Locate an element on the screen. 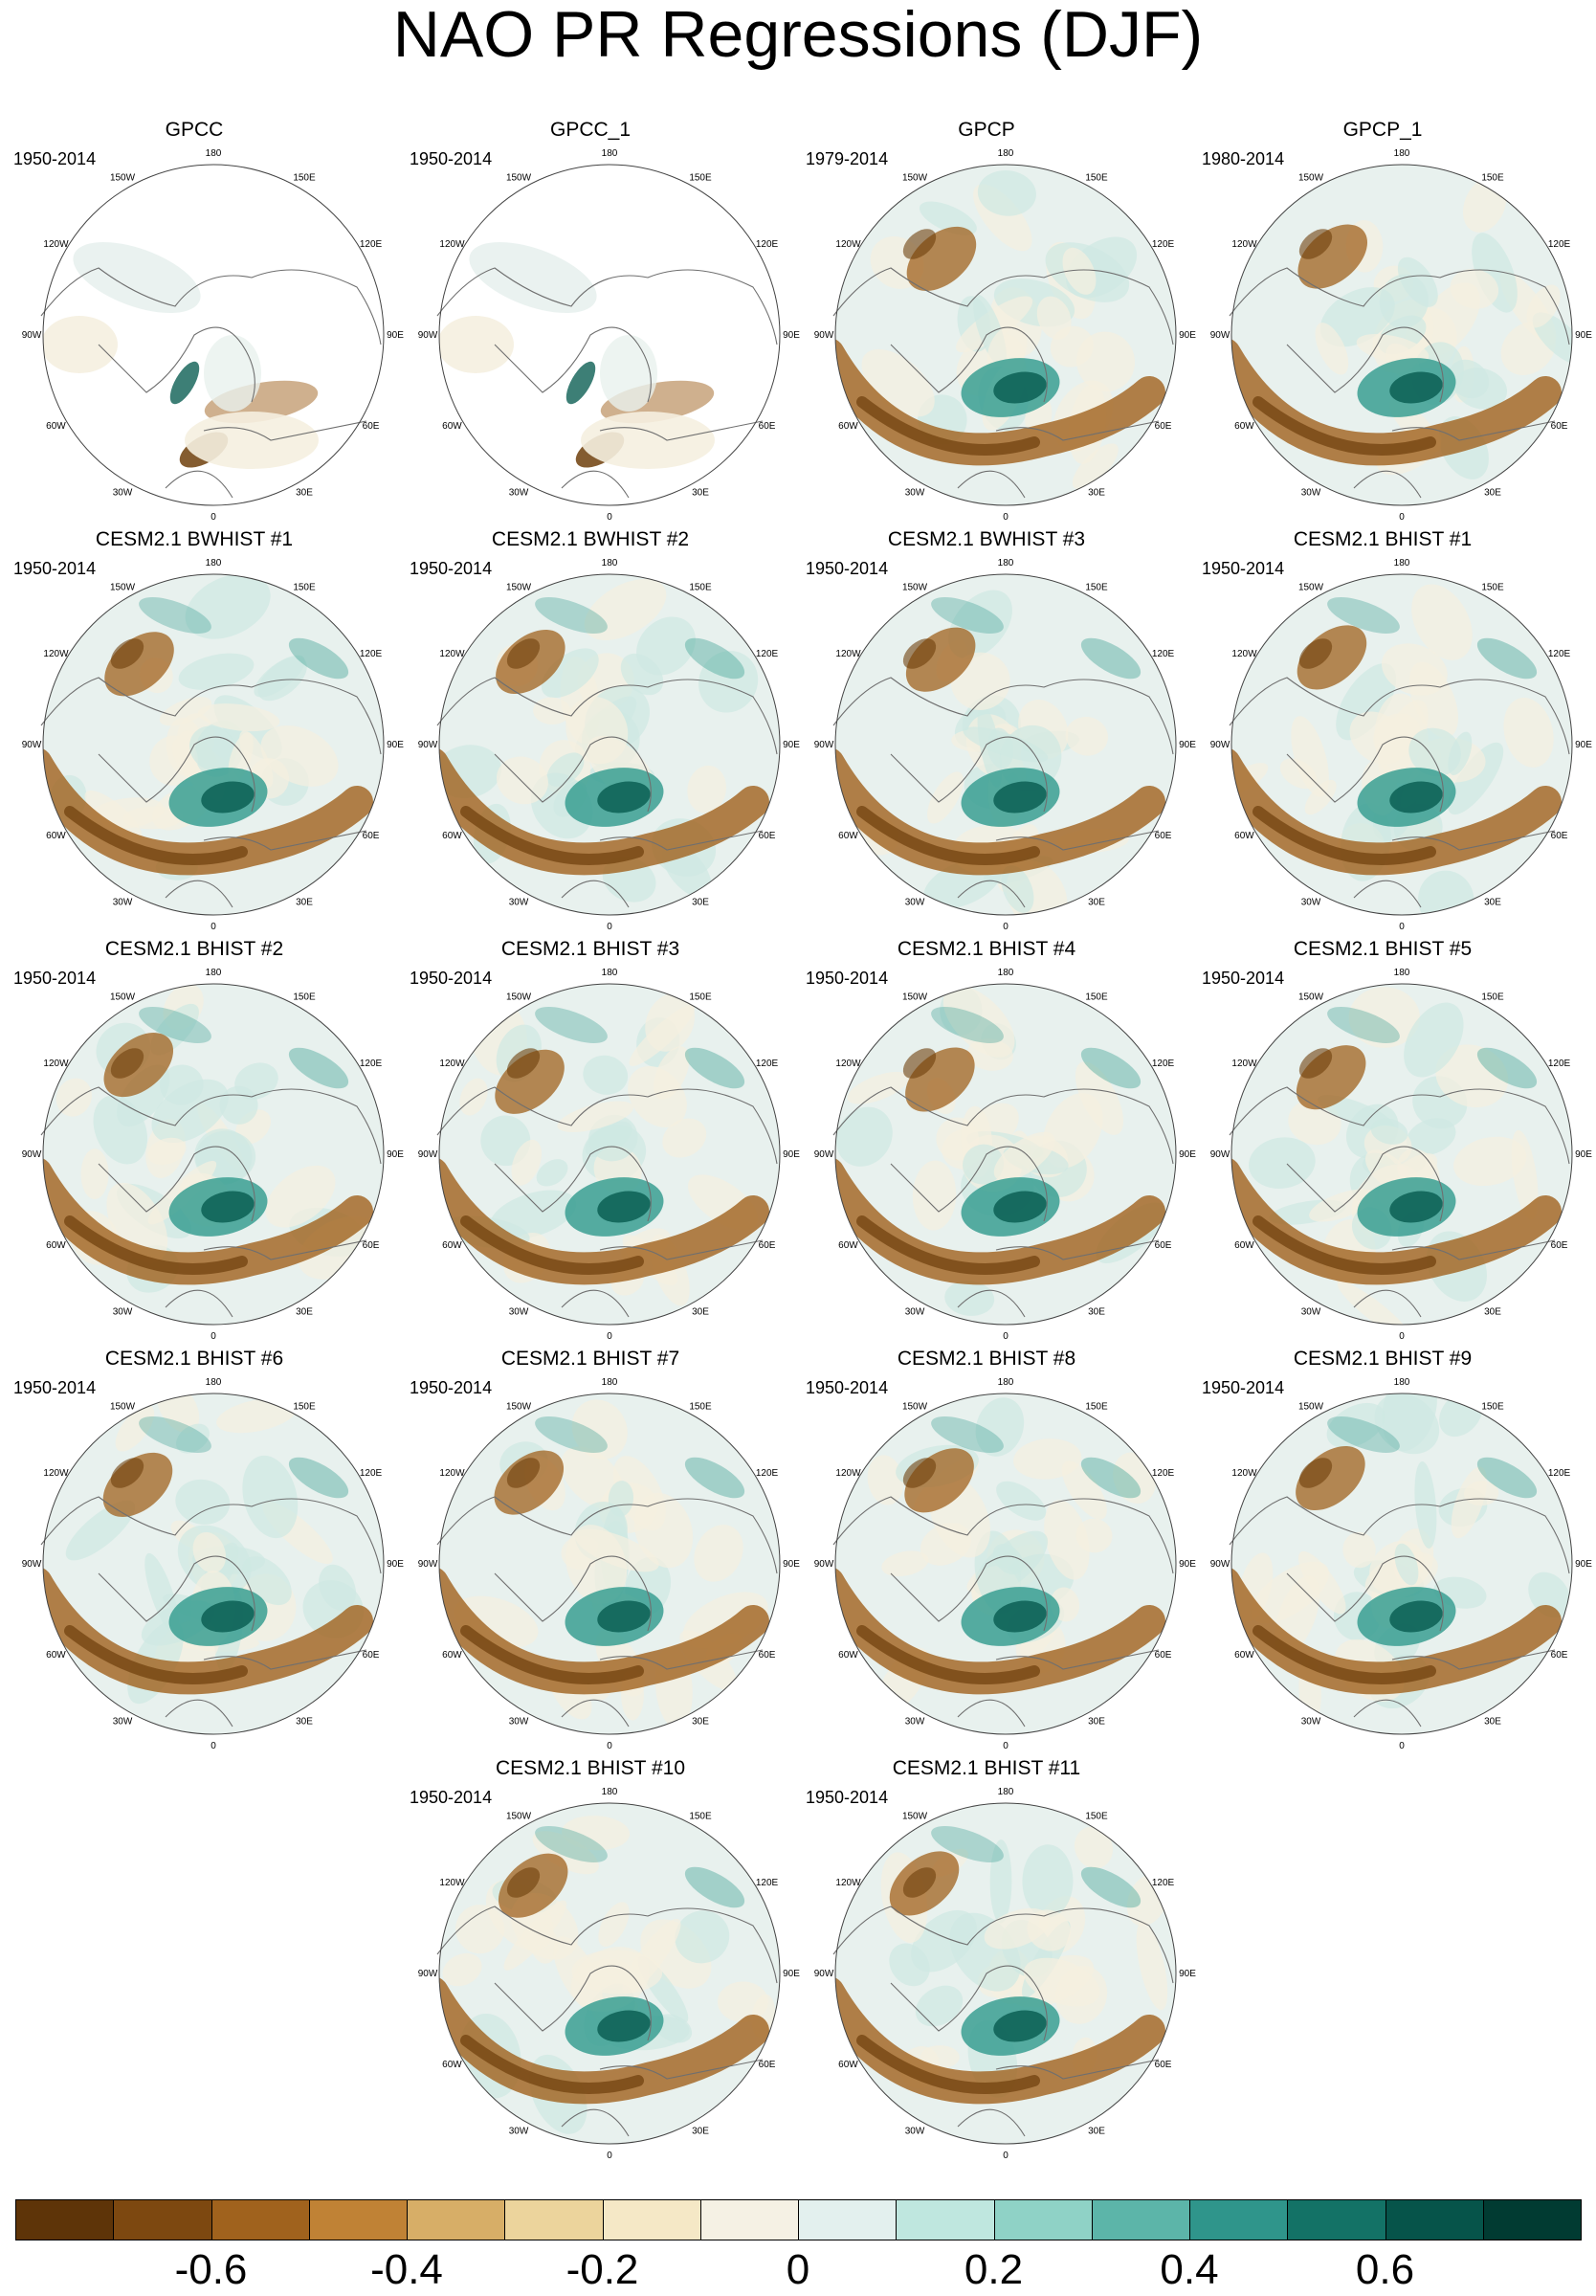 Image resolution: width=1596 pixels, height=2296 pixels. panel-title: CESM2.1 BHIST #11 is located at coordinates (987, 1768).